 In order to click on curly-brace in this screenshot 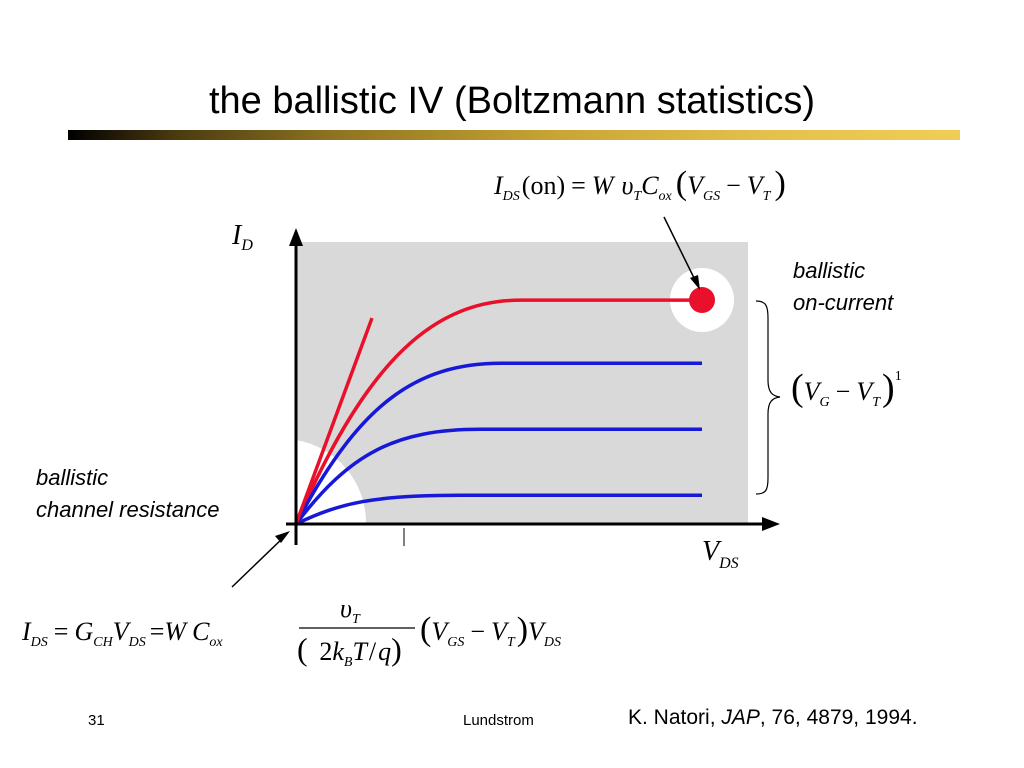, I will do `click(768, 397)`.